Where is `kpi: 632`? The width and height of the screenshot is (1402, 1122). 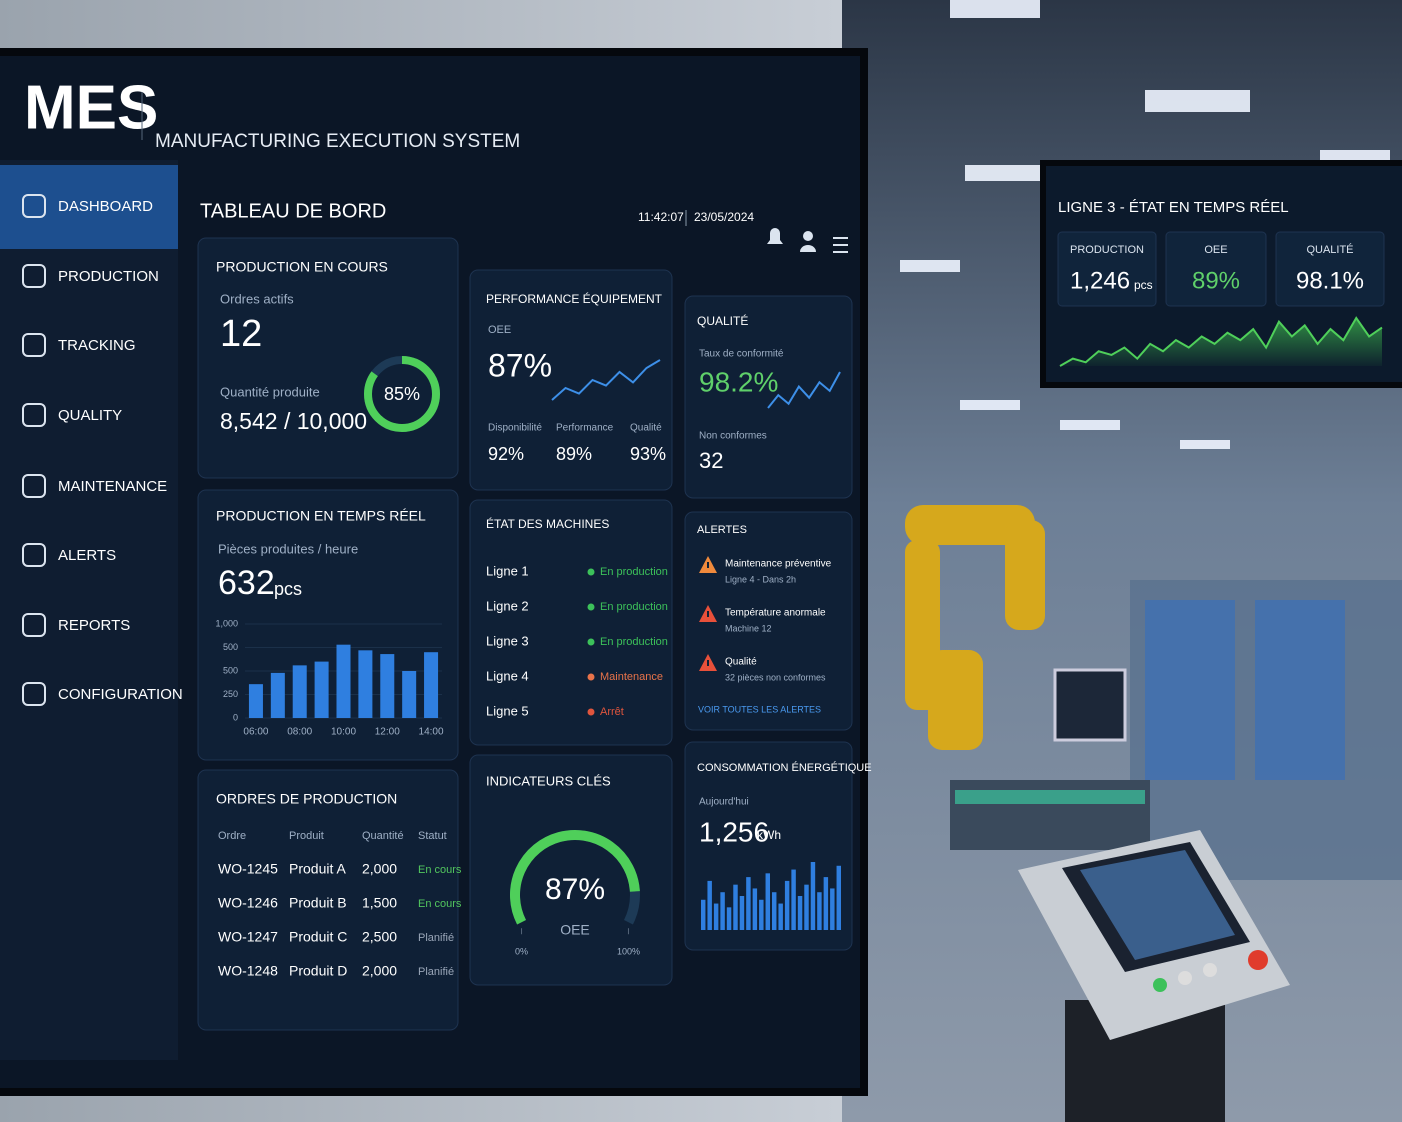 kpi: 632 is located at coordinates (246, 583).